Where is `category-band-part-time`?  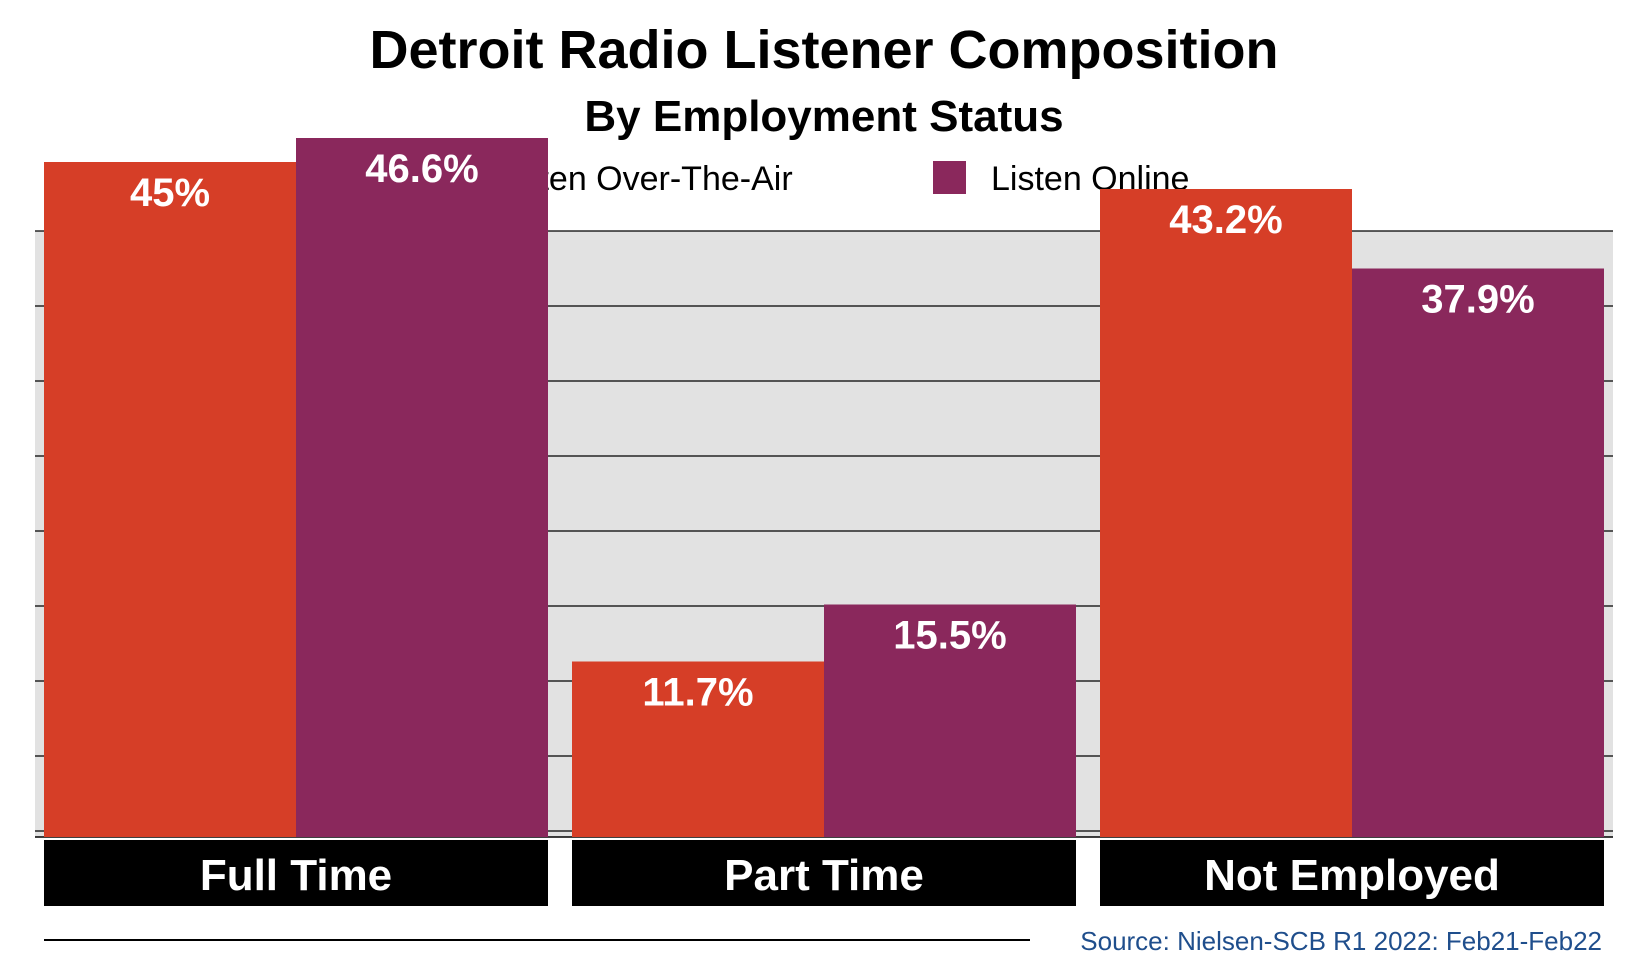 category-band-part-time is located at coordinates (824, 873).